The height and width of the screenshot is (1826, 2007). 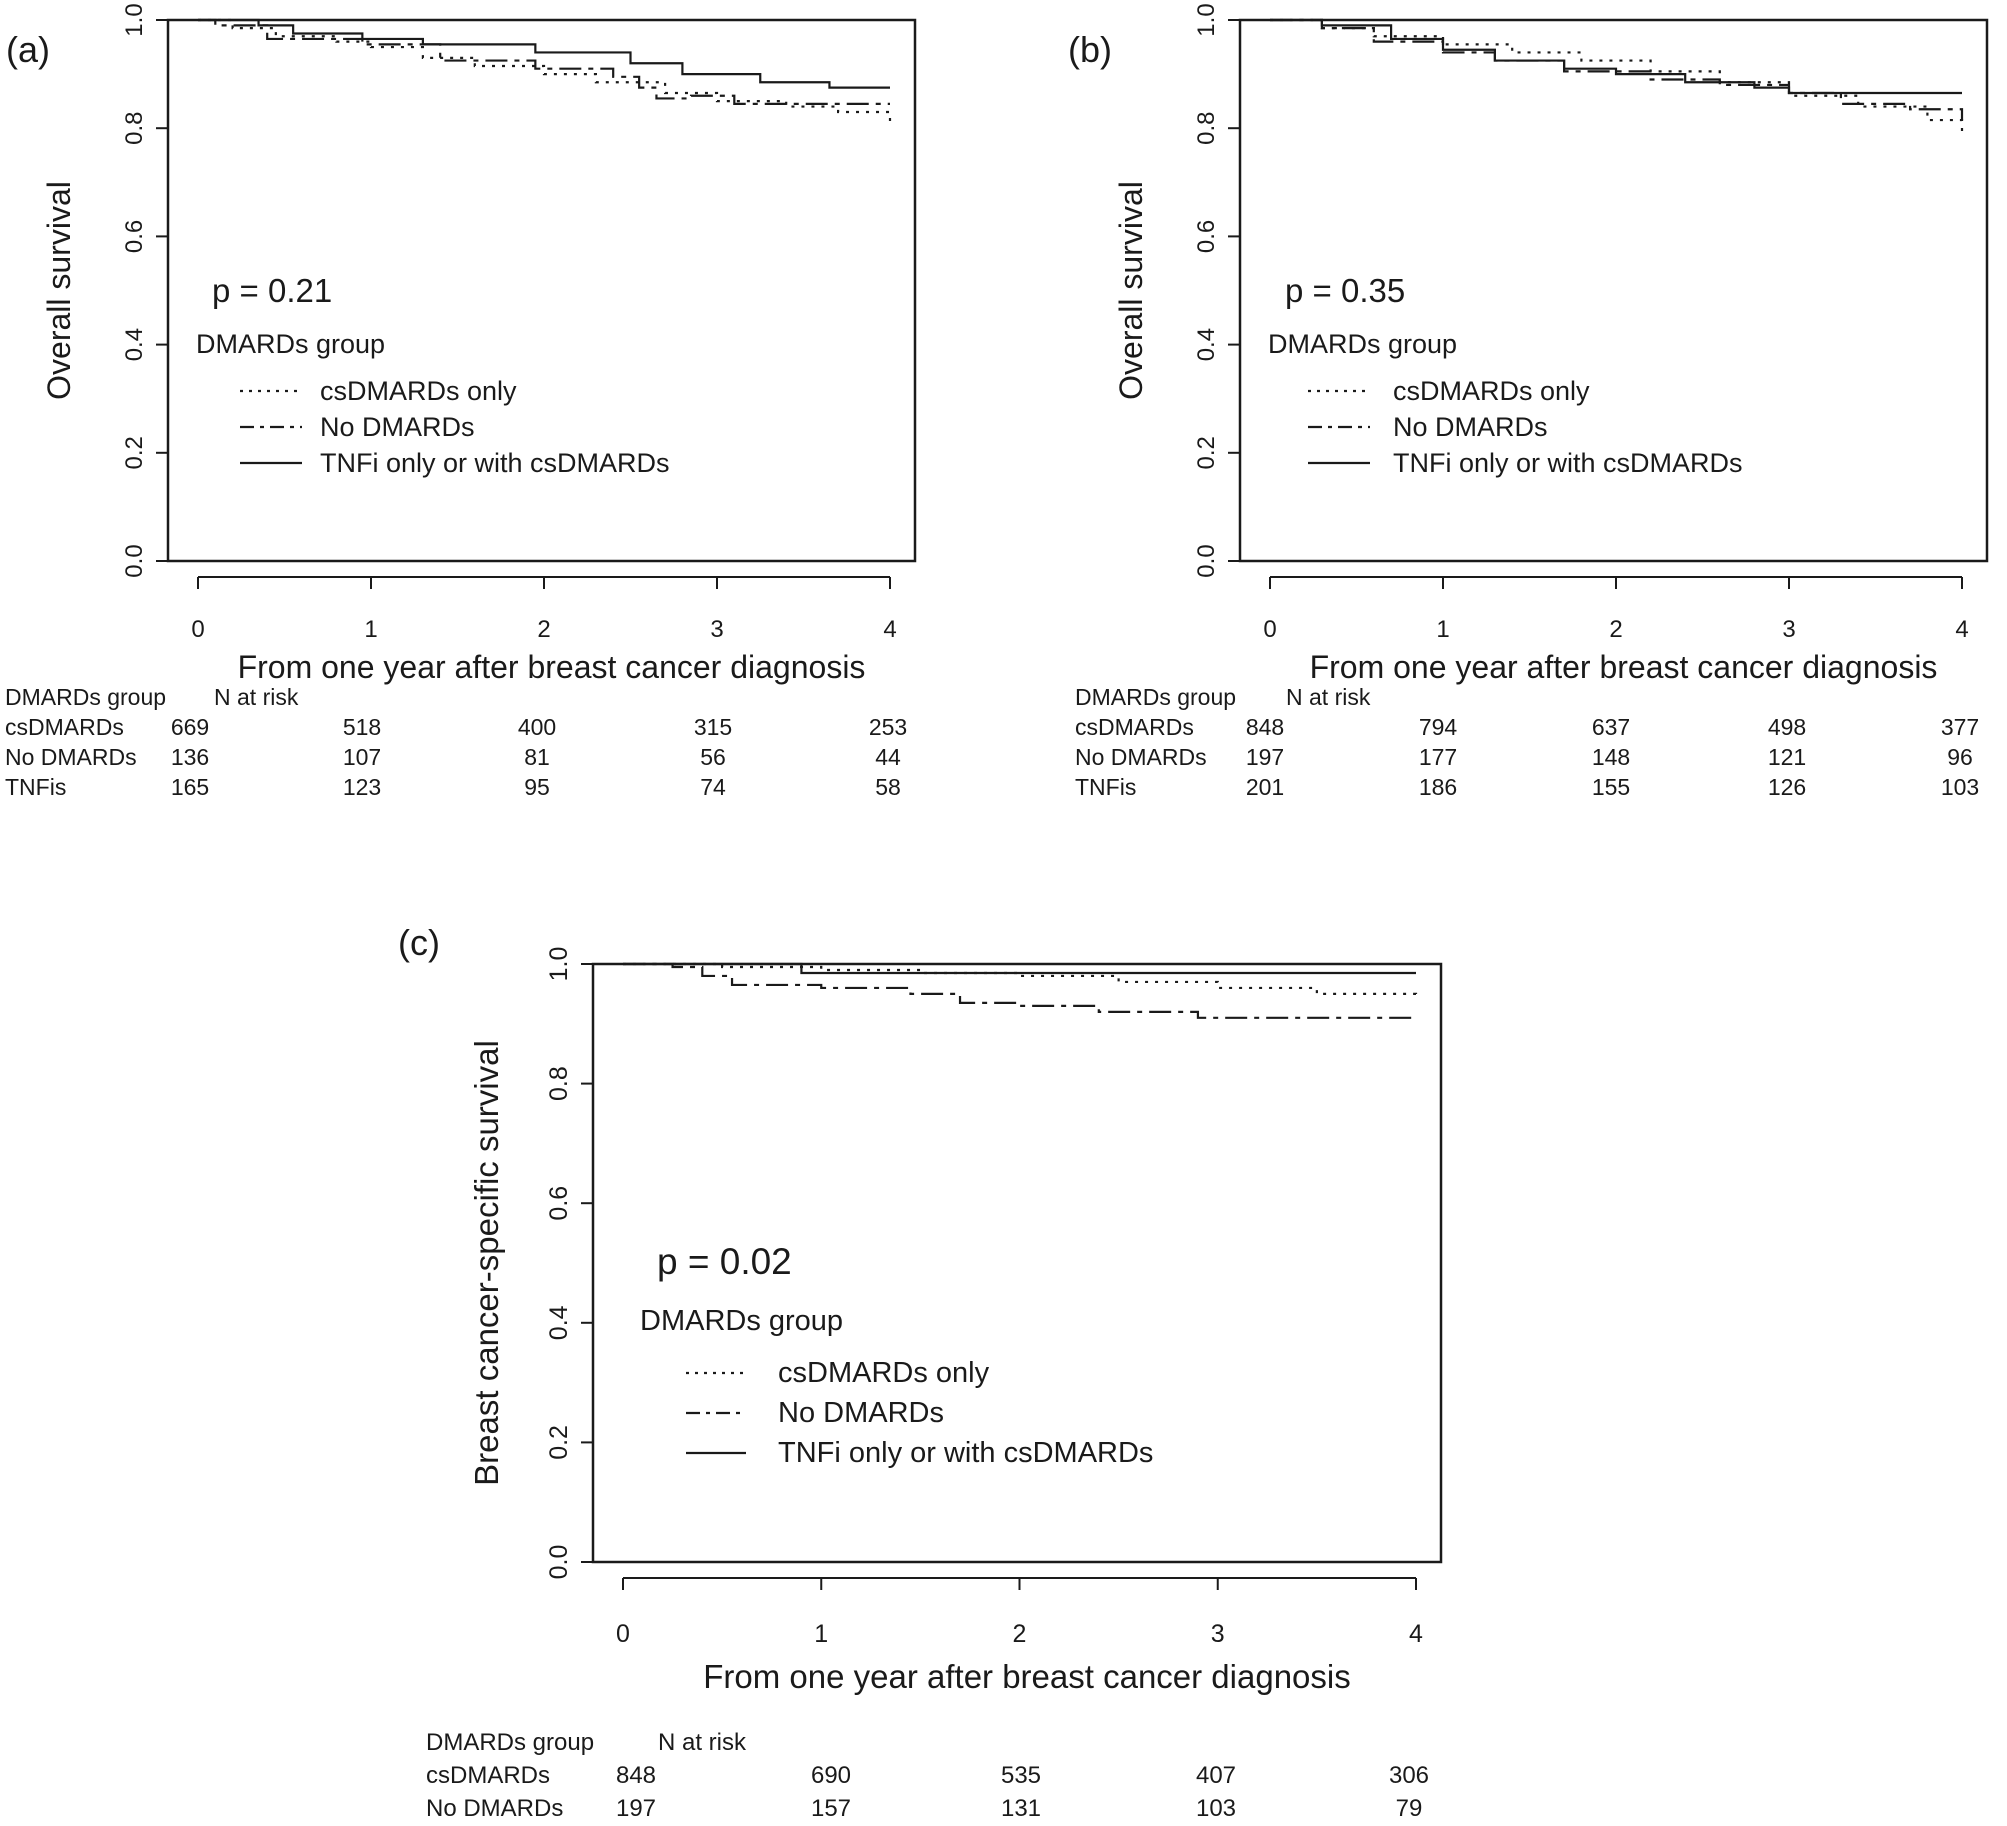 I want to click on p-value: p = 0.21, so click(x=272, y=290).